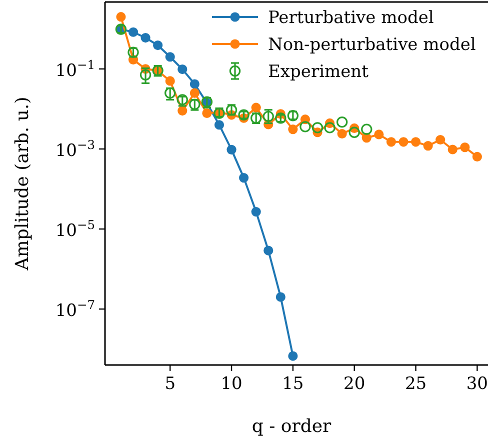 This screenshot has width=488, height=445. What do you see at coordinates (170, 384) in the screenshot?
I see `x-tick-label: 5` at bounding box center [170, 384].